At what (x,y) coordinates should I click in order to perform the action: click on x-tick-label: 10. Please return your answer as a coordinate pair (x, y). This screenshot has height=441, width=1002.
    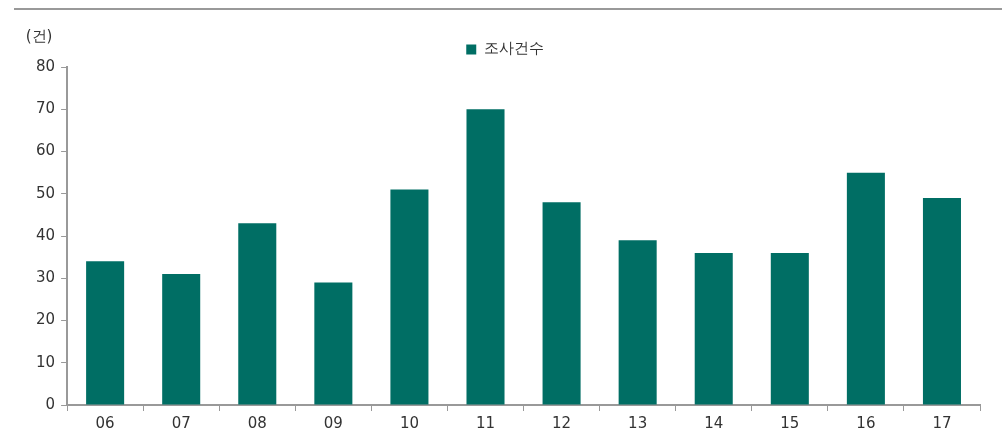
    Looking at the image, I should click on (409, 422).